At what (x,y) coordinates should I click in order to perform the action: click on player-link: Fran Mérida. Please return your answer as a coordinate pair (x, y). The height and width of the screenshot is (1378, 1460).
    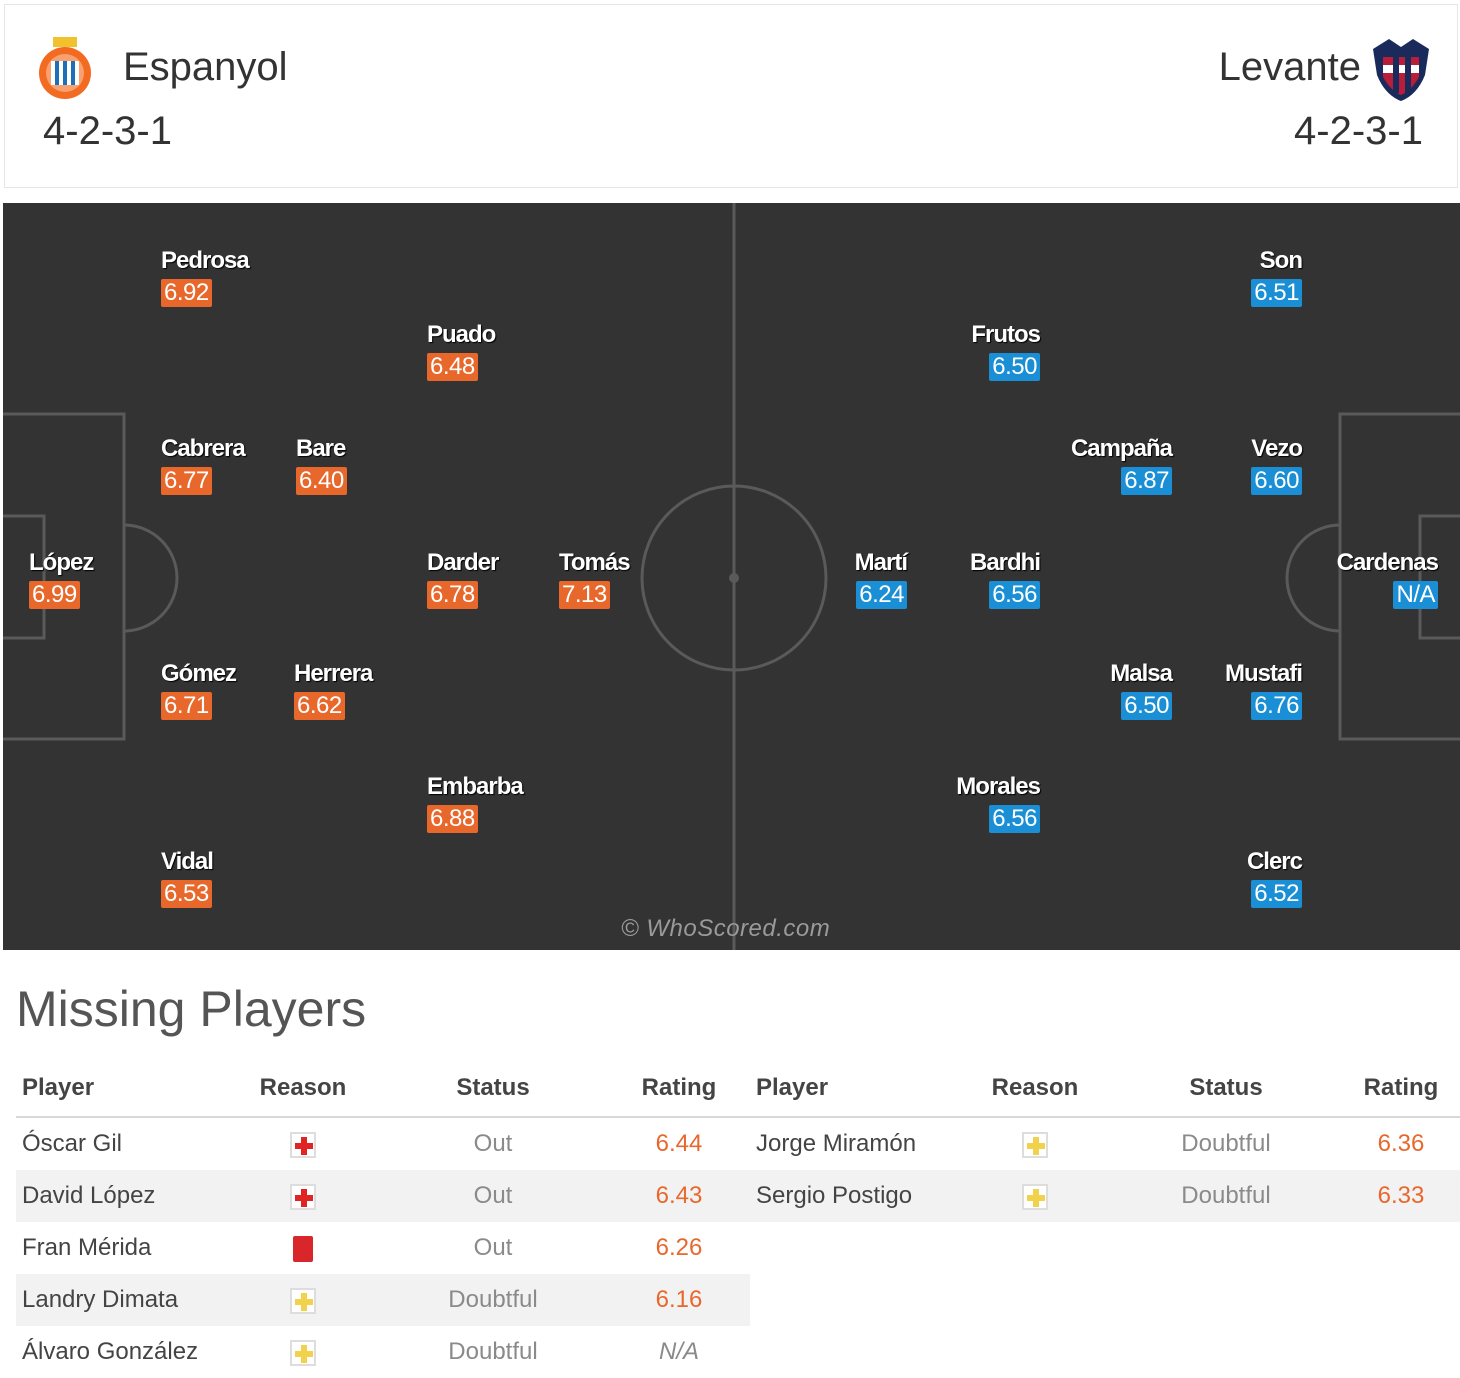
    Looking at the image, I should click on (87, 1247).